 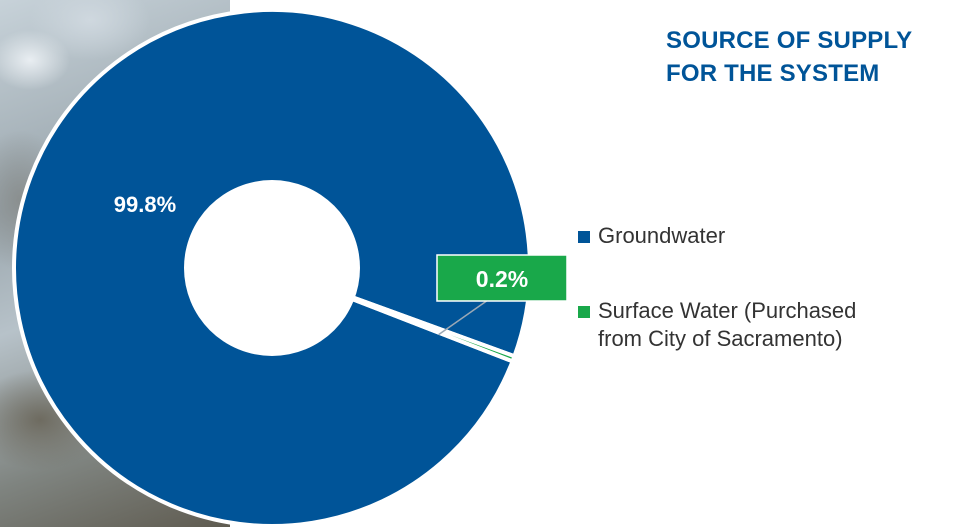 What do you see at coordinates (272, 268) in the screenshot?
I see `donut-hole` at bounding box center [272, 268].